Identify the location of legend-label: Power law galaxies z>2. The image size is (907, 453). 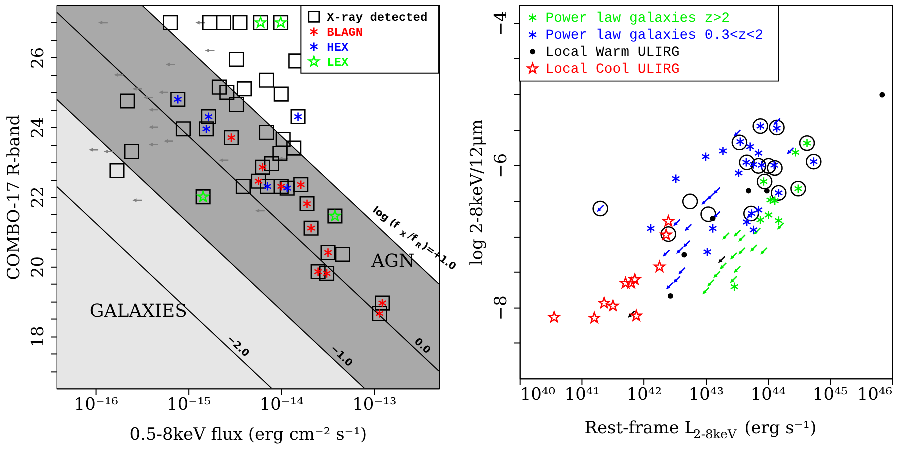
(638, 18).